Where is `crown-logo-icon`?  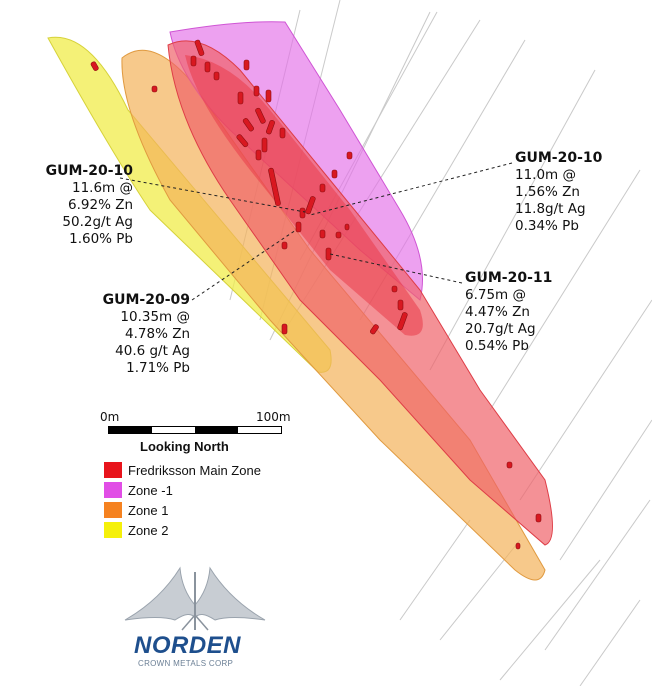
crown-logo-icon is located at coordinates (195, 598).